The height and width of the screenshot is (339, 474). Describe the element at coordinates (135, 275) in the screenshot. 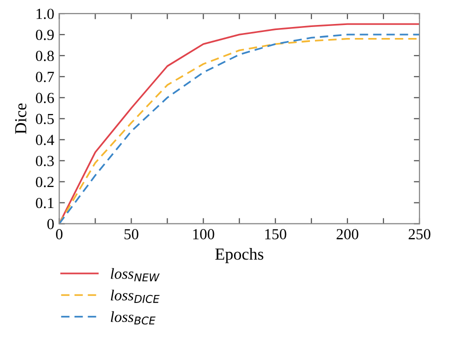

I see `legend-label: loss$_{NEW}$` at that location.